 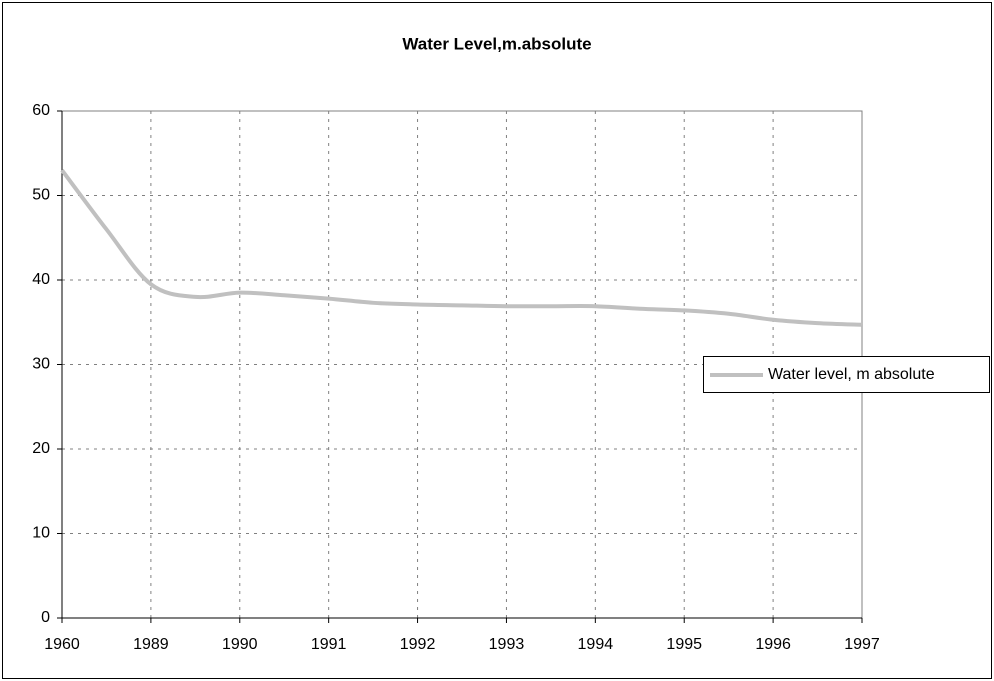 I want to click on y-tick-label: 20, so click(x=41, y=448).